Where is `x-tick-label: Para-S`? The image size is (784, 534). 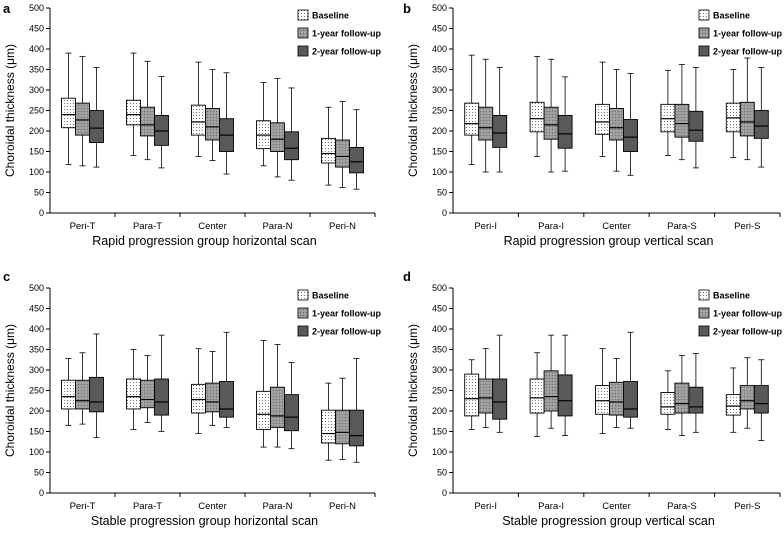
x-tick-label: Para-S is located at coordinates (682, 226).